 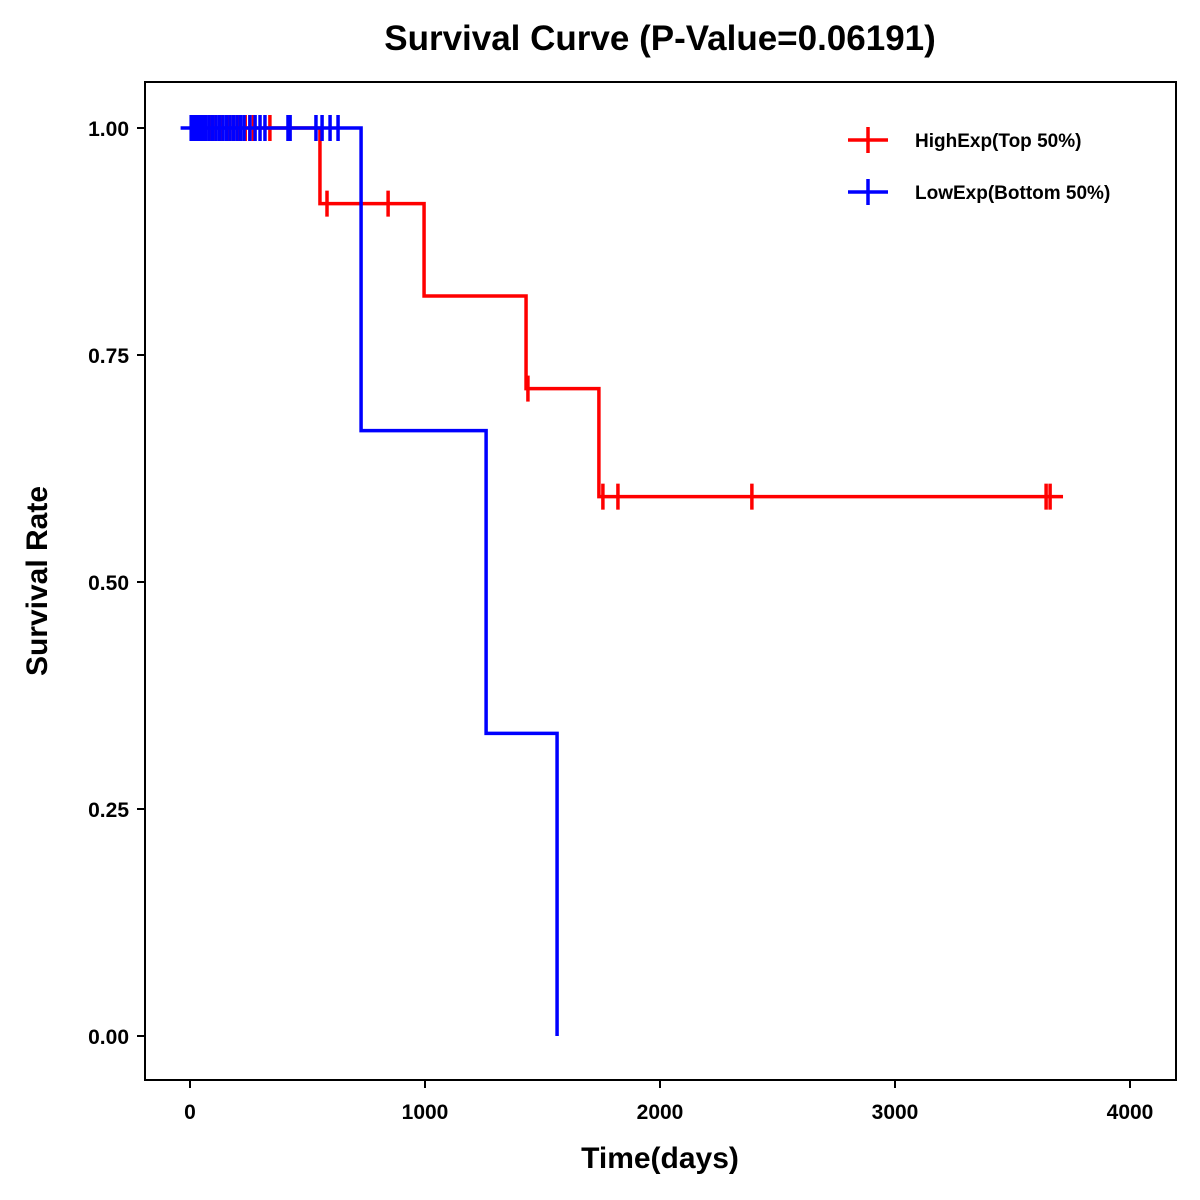 What do you see at coordinates (37, 581) in the screenshot?
I see `y-axis-label: Survival Rate` at bounding box center [37, 581].